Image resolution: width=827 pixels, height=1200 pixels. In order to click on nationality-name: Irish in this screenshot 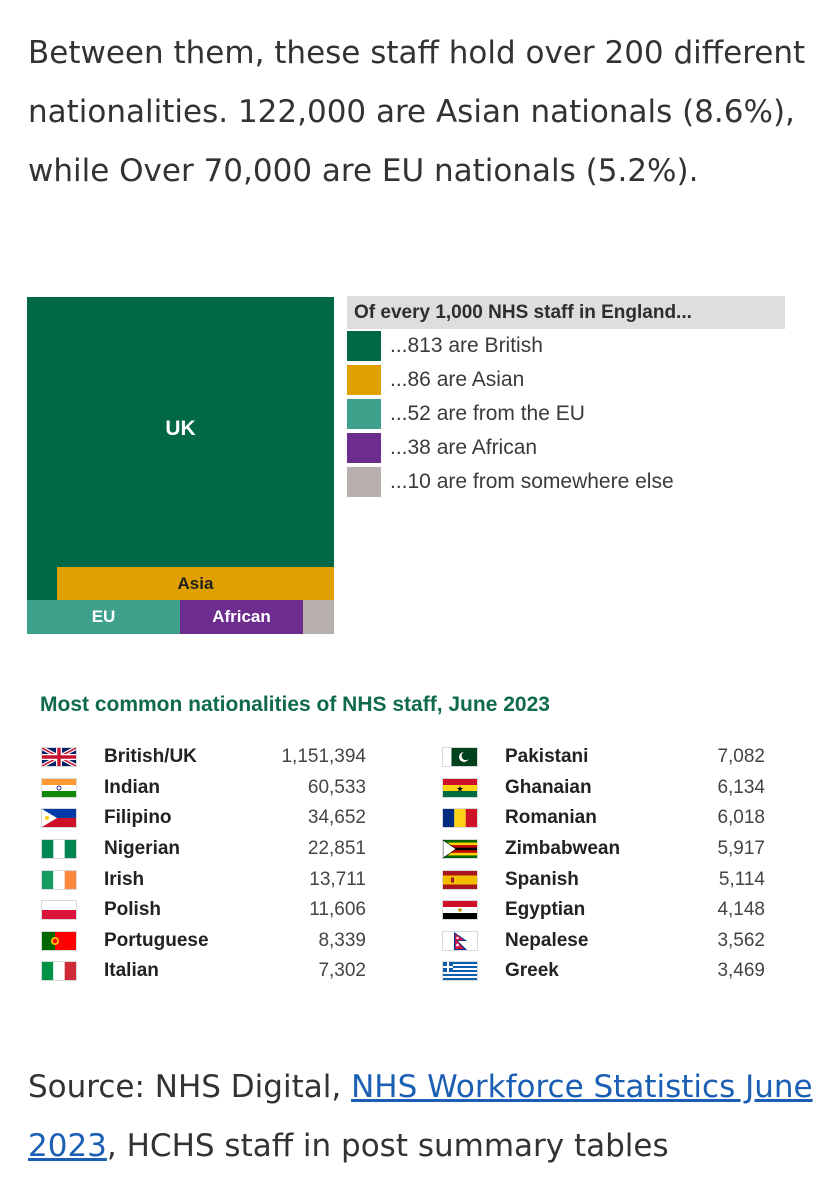, I will do `click(124, 879)`.